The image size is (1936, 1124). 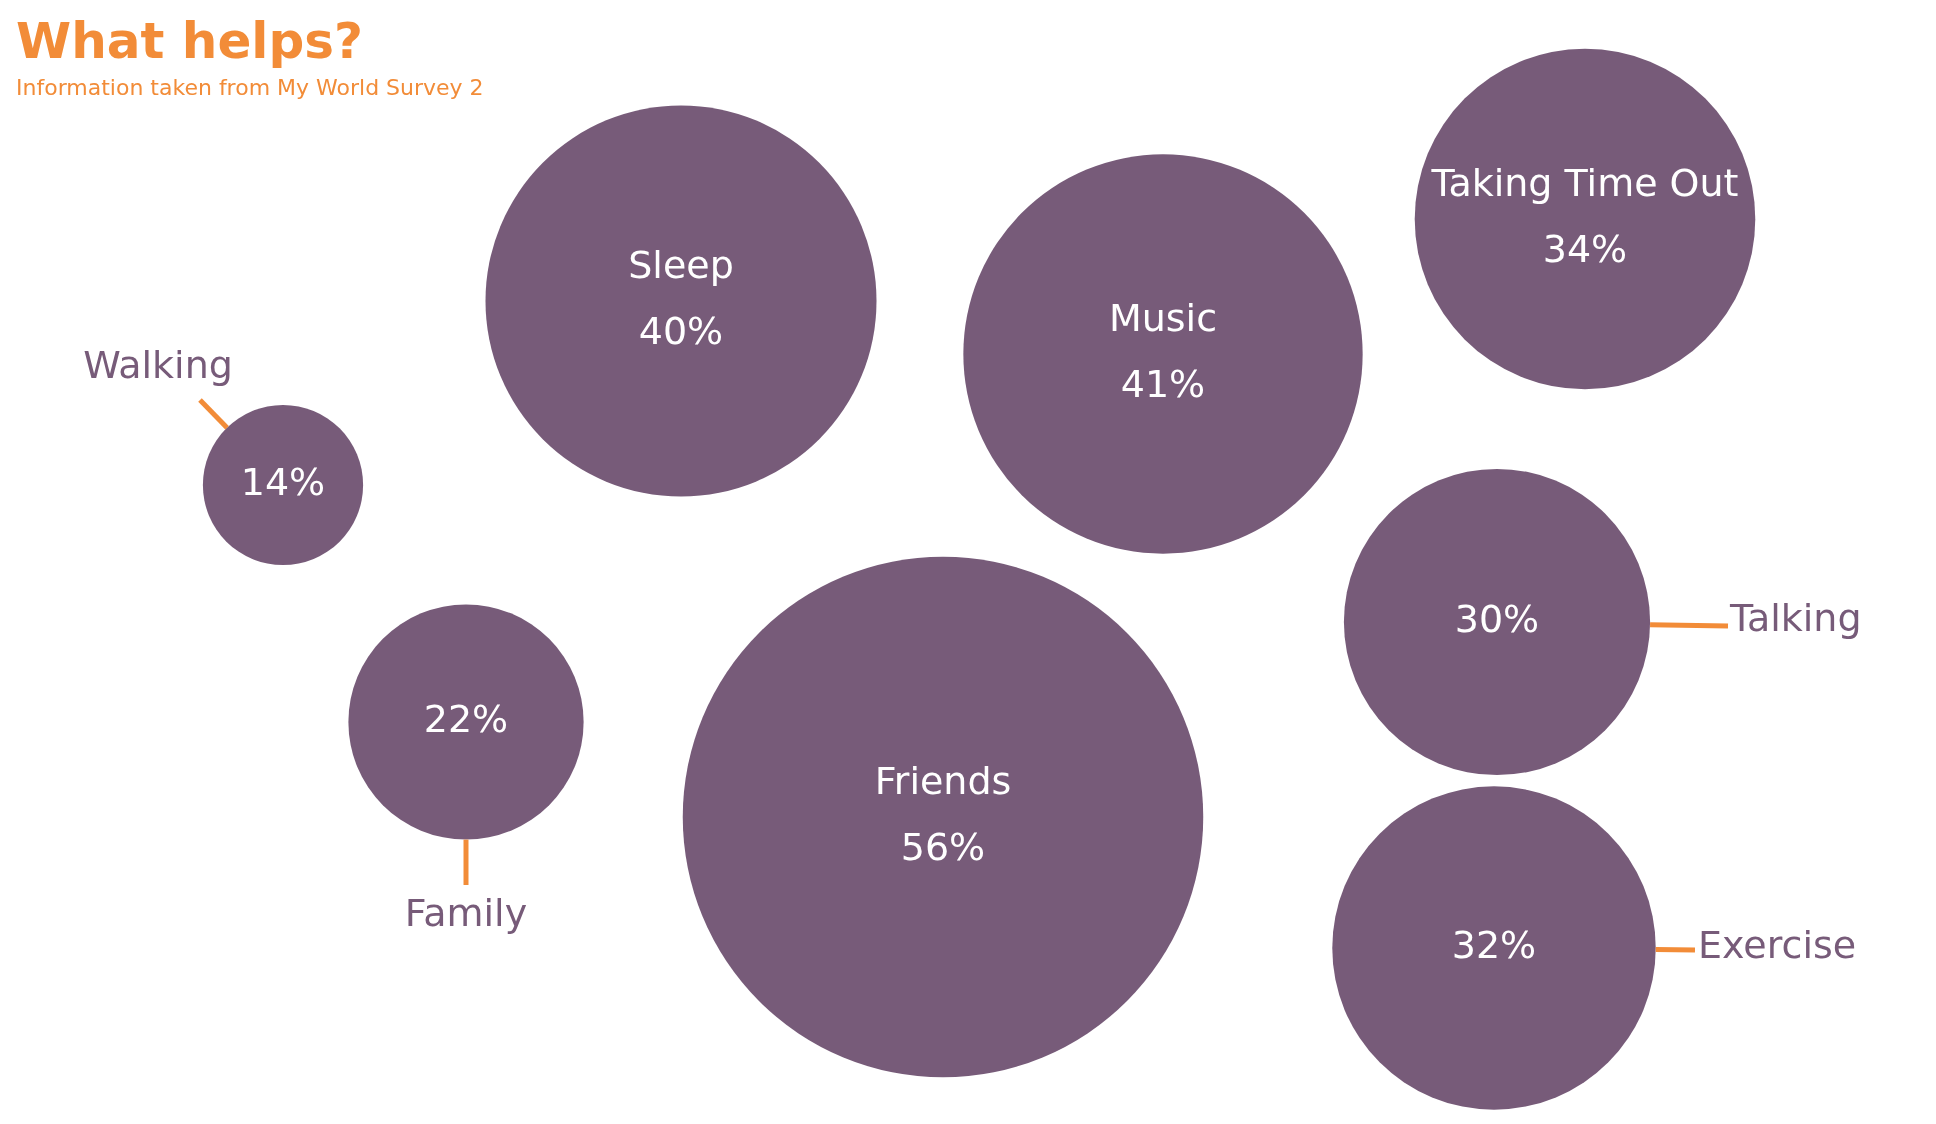 What do you see at coordinates (283, 481) in the screenshot?
I see `data-label: 14%` at bounding box center [283, 481].